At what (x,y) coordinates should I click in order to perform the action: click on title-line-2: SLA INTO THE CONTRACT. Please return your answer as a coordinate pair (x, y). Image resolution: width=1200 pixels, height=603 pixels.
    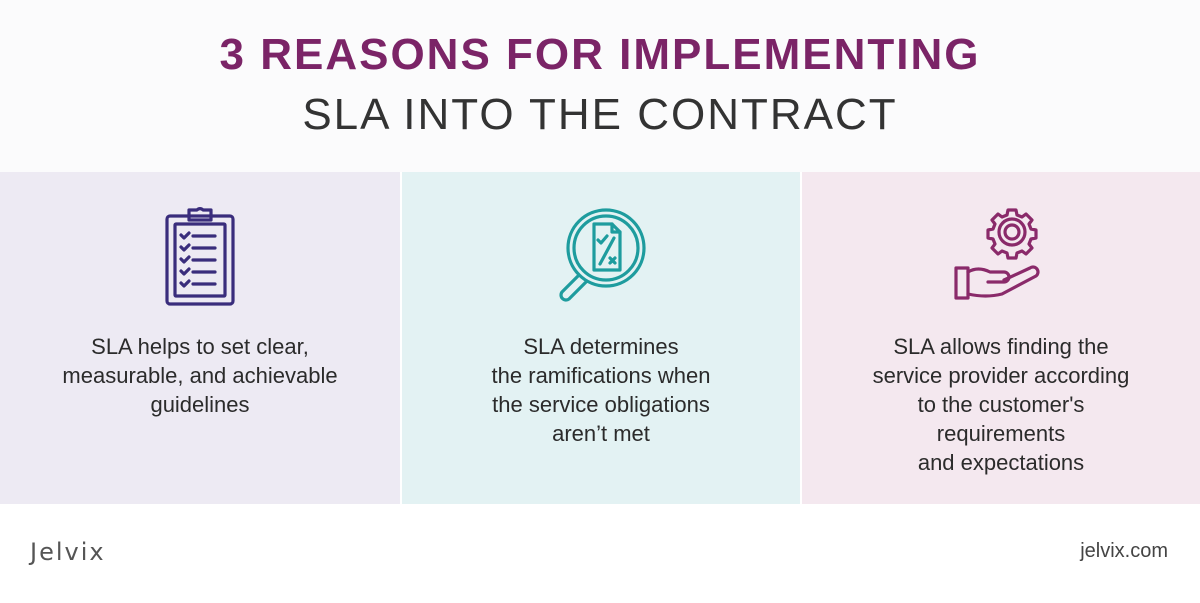
    Looking at the image, I should click on (600, 114).